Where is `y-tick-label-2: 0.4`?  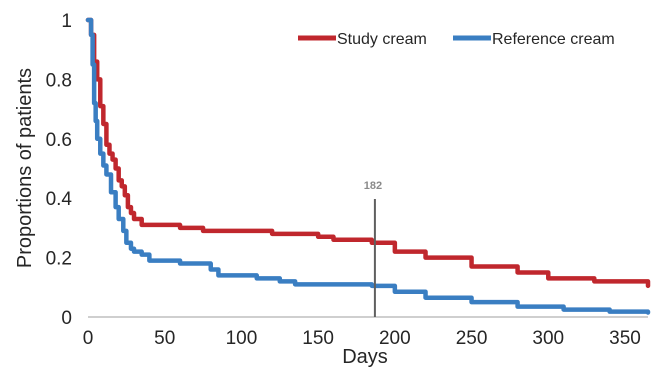 y-tick-label-2: 0.4 is located at coordinates (59, 199).